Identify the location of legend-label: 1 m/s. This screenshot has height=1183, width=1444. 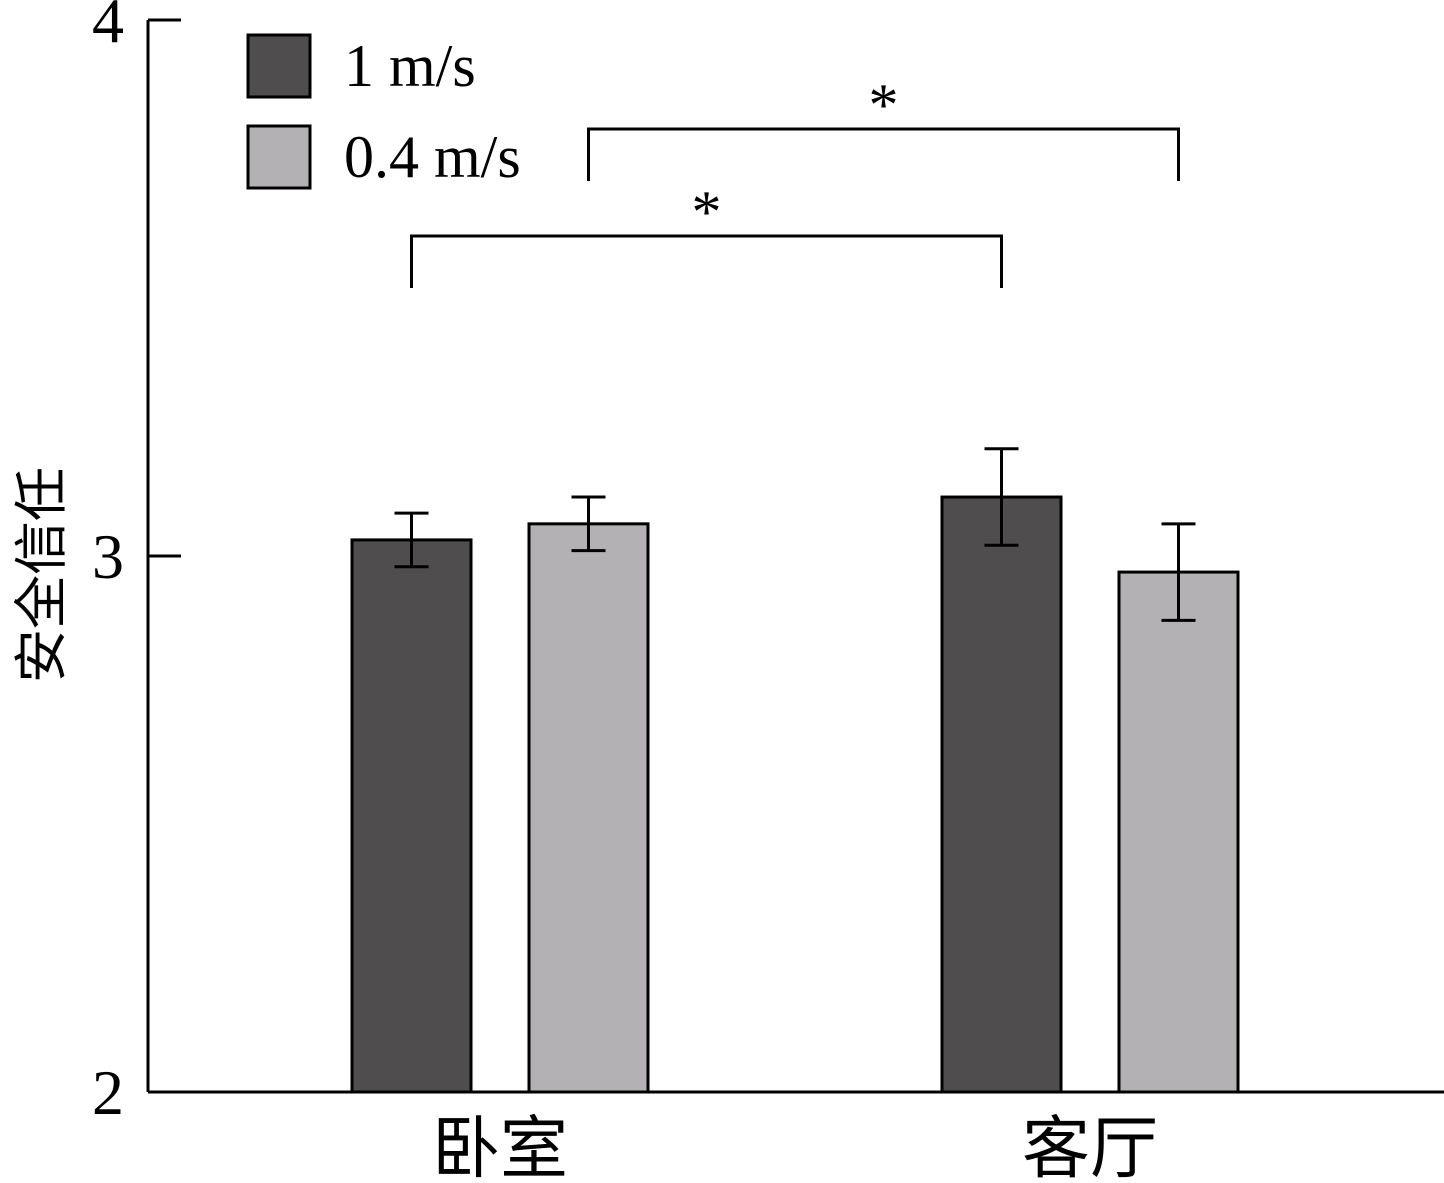
(410, 66).